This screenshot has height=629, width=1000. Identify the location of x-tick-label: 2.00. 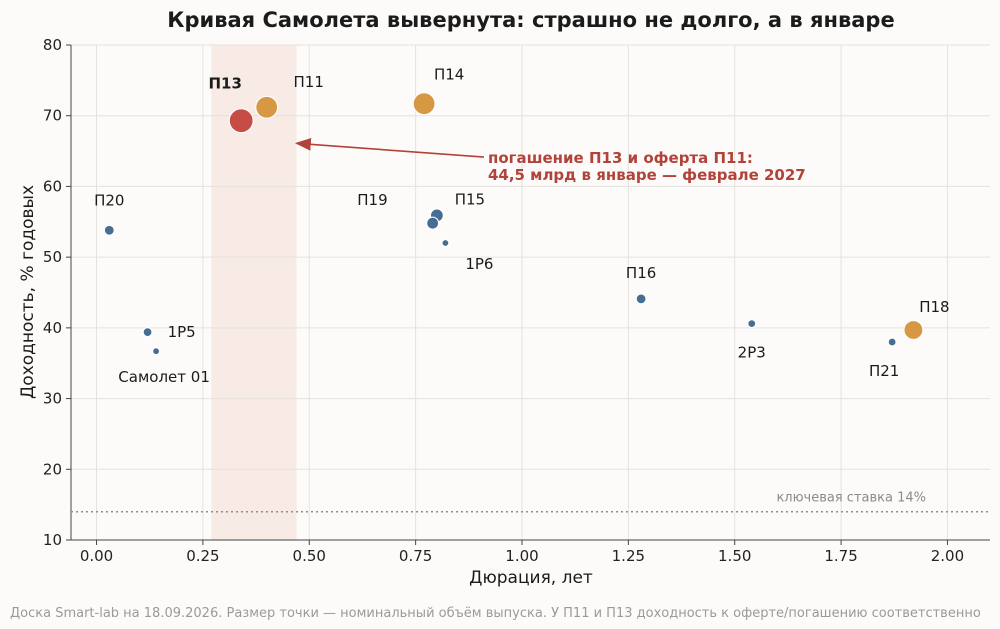
(947, 556).